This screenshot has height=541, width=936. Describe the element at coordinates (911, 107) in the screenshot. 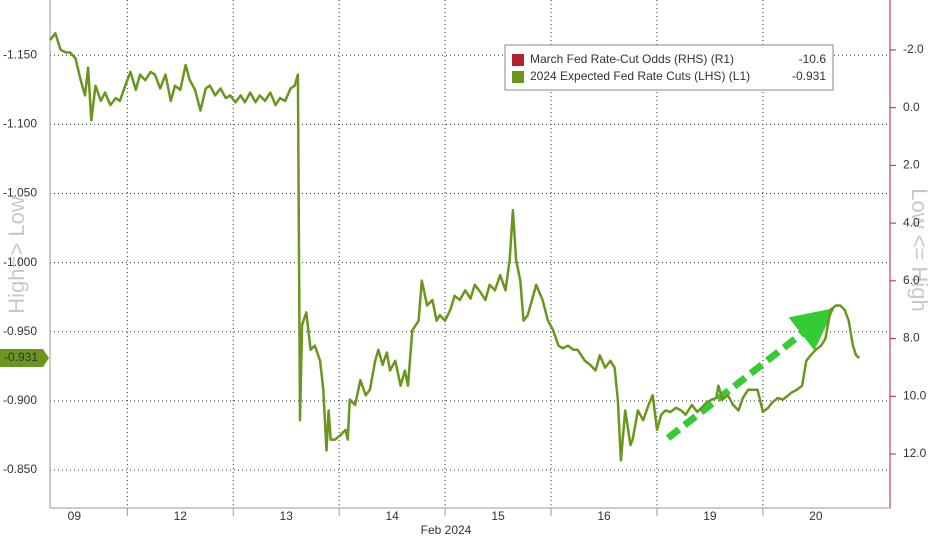

I see `y2-tick-label: 0.0` at that location.